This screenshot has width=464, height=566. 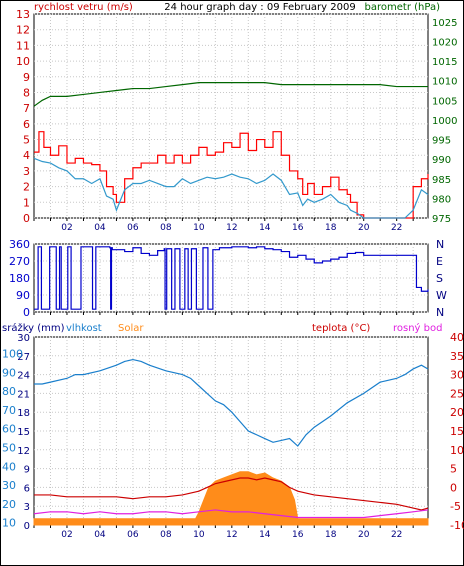 I want to click on pressure-tick-label: 975, so click(x=441, y=219).